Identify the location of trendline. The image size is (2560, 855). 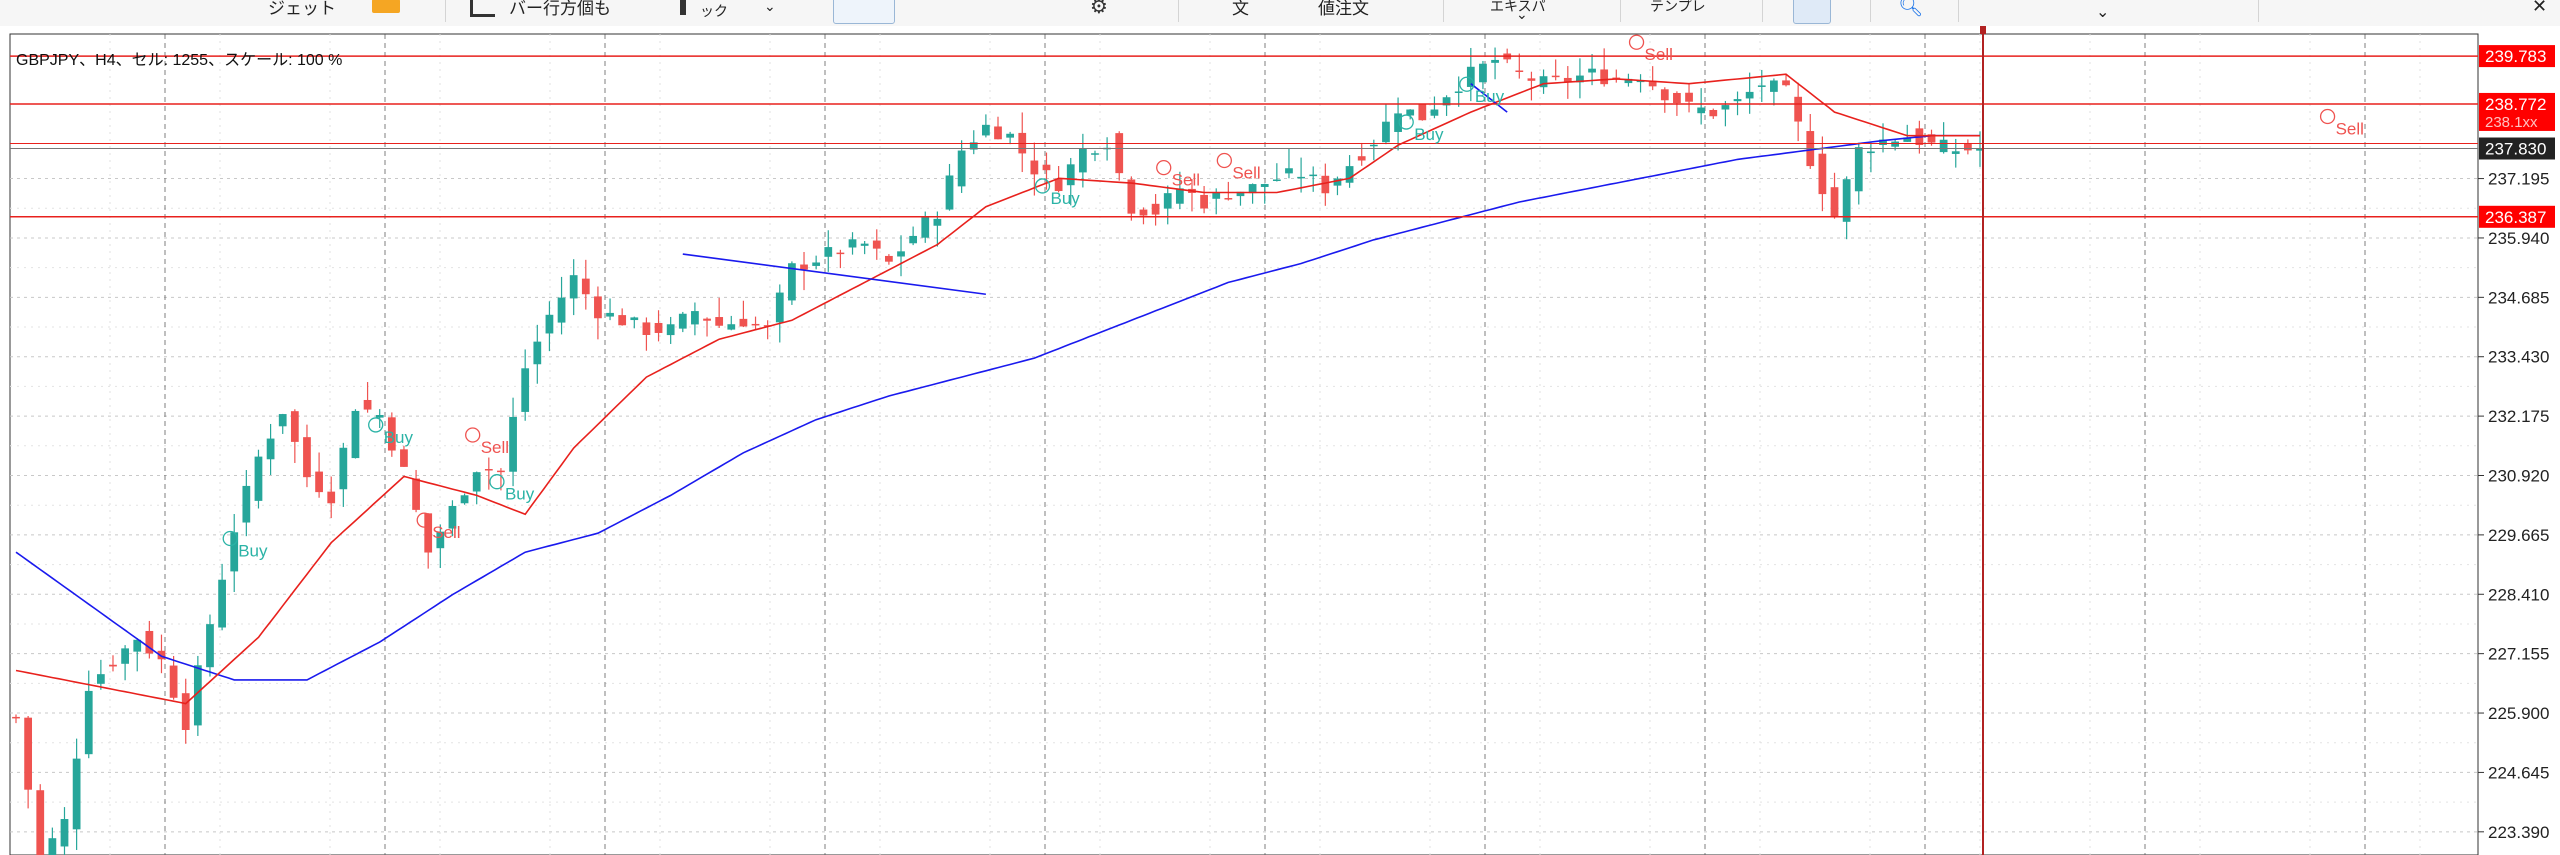
(1489, 98).